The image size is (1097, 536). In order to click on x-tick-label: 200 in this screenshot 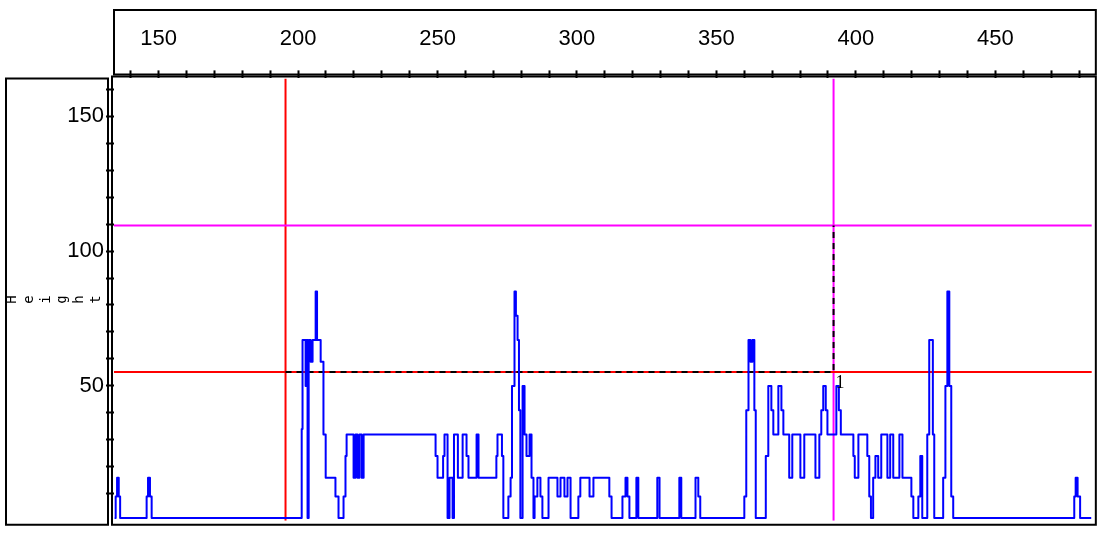, I will do `click(298, 38)`.